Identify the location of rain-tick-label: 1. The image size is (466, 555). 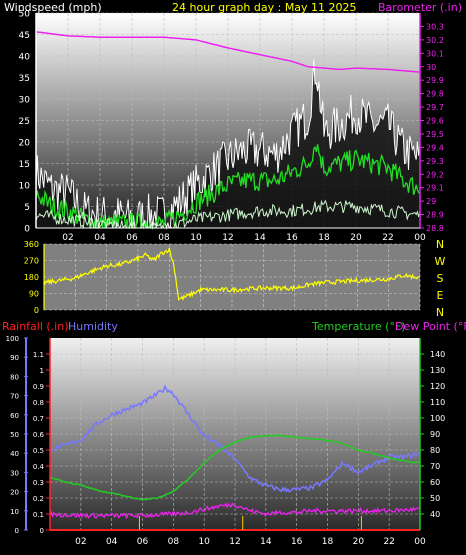
(42, 371).